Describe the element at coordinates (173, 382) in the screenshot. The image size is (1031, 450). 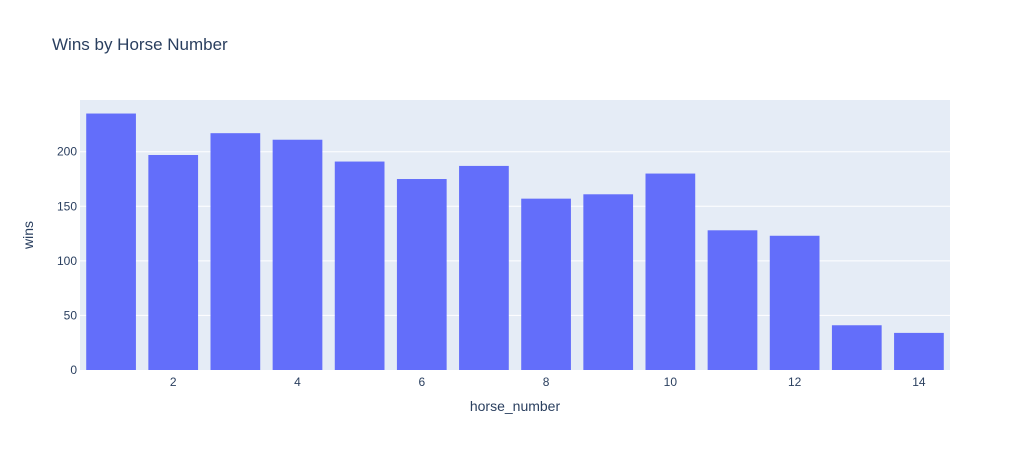
I see `x-tick-label: 2` at that location.